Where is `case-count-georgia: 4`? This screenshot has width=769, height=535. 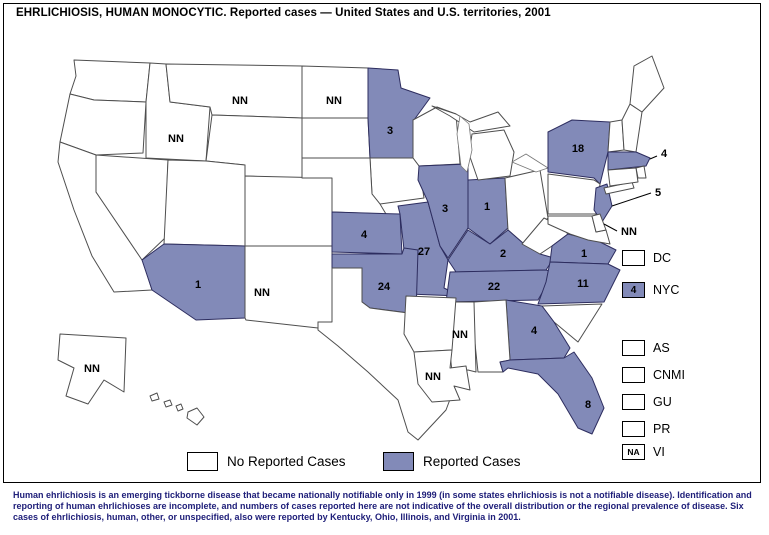
case-count-georgia: 4 is located at coordinates (534, 331).